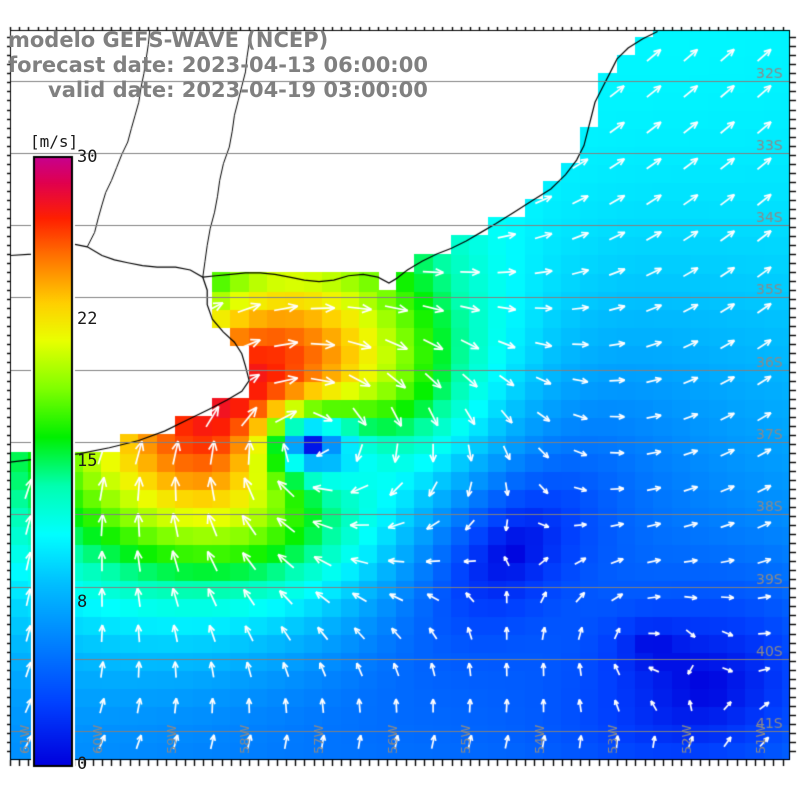 The width and height of the screenshot is (800, 800). I want to click on colorbar-tick-22: 22, so click(87, 318).